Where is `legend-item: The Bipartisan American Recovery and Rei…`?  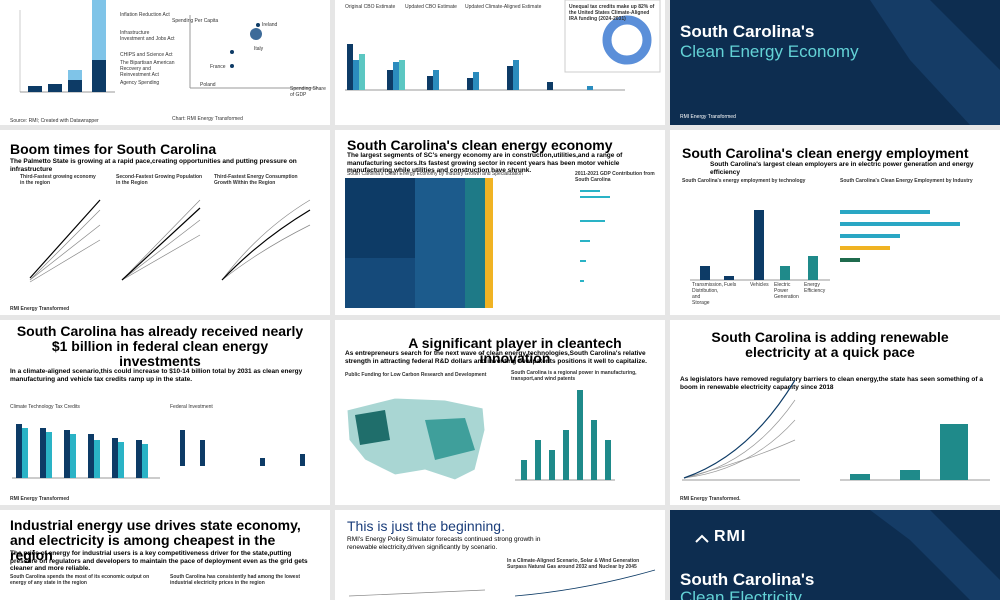 legend-item: The Bipartisan American Recovery and Rei… is located at coordinates (147, 69).